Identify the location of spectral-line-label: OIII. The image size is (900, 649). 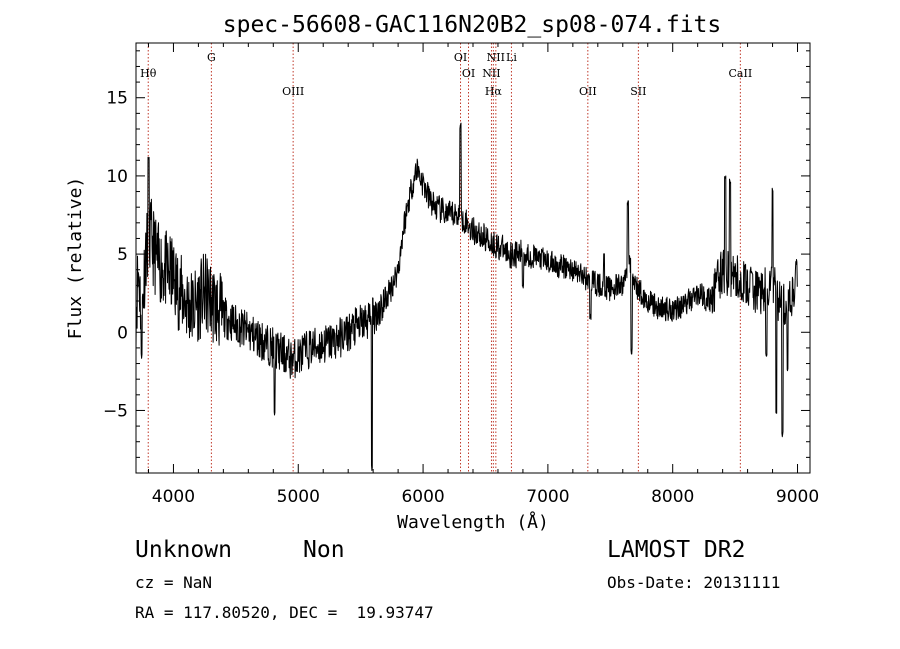
(293, 91).